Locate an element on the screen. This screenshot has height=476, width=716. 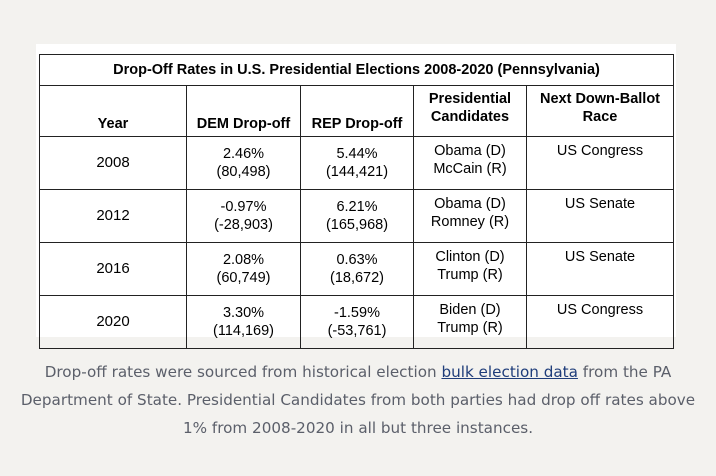
dem-pct: -0.97% is located at coordinates (243, 207).